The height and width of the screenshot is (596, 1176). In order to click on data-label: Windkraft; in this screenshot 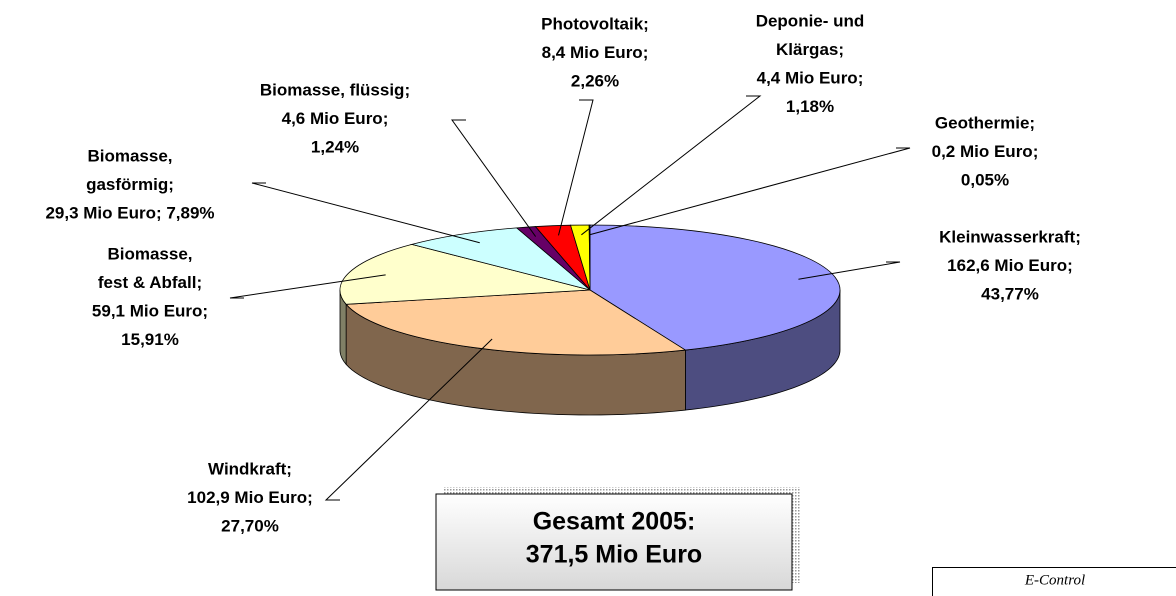, I will do `click(250, 468)`.